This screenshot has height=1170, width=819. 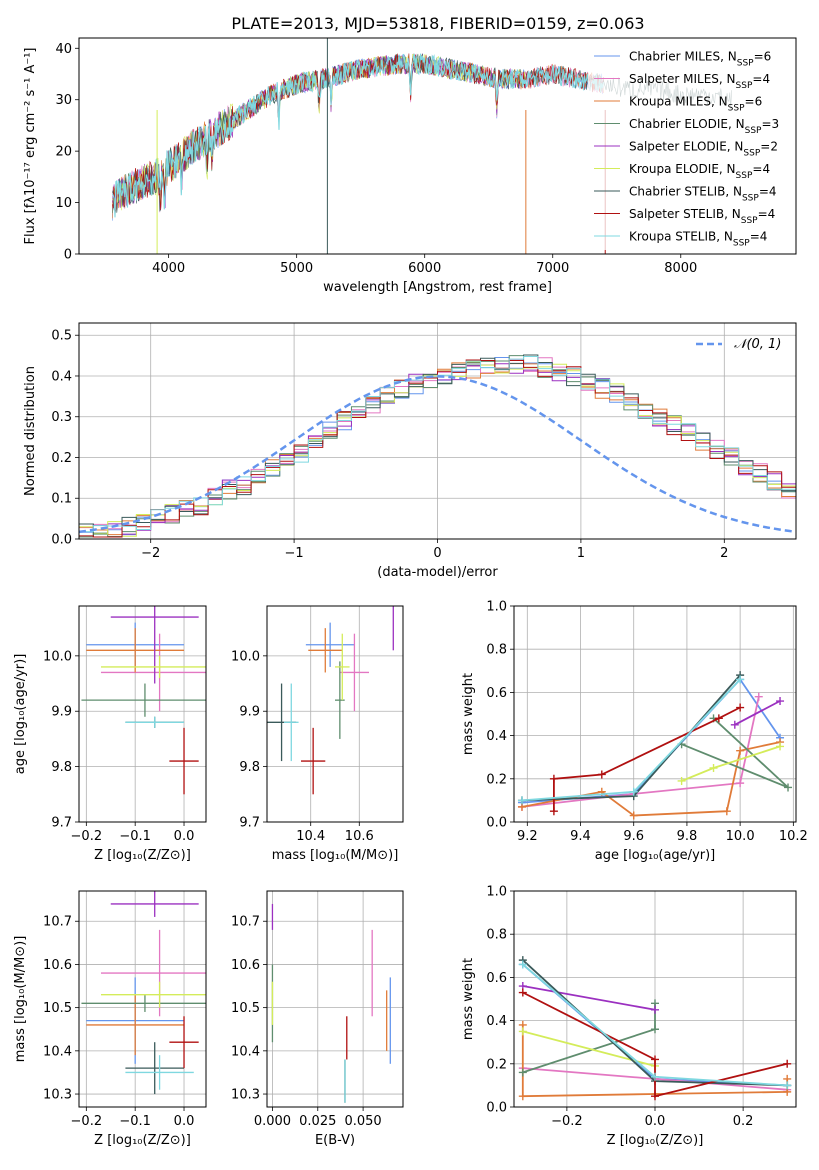 What do you see at coordinates (63, 100) in the screenshot?
I see `y-tick-label: 30` at bounding box center [63, 100].